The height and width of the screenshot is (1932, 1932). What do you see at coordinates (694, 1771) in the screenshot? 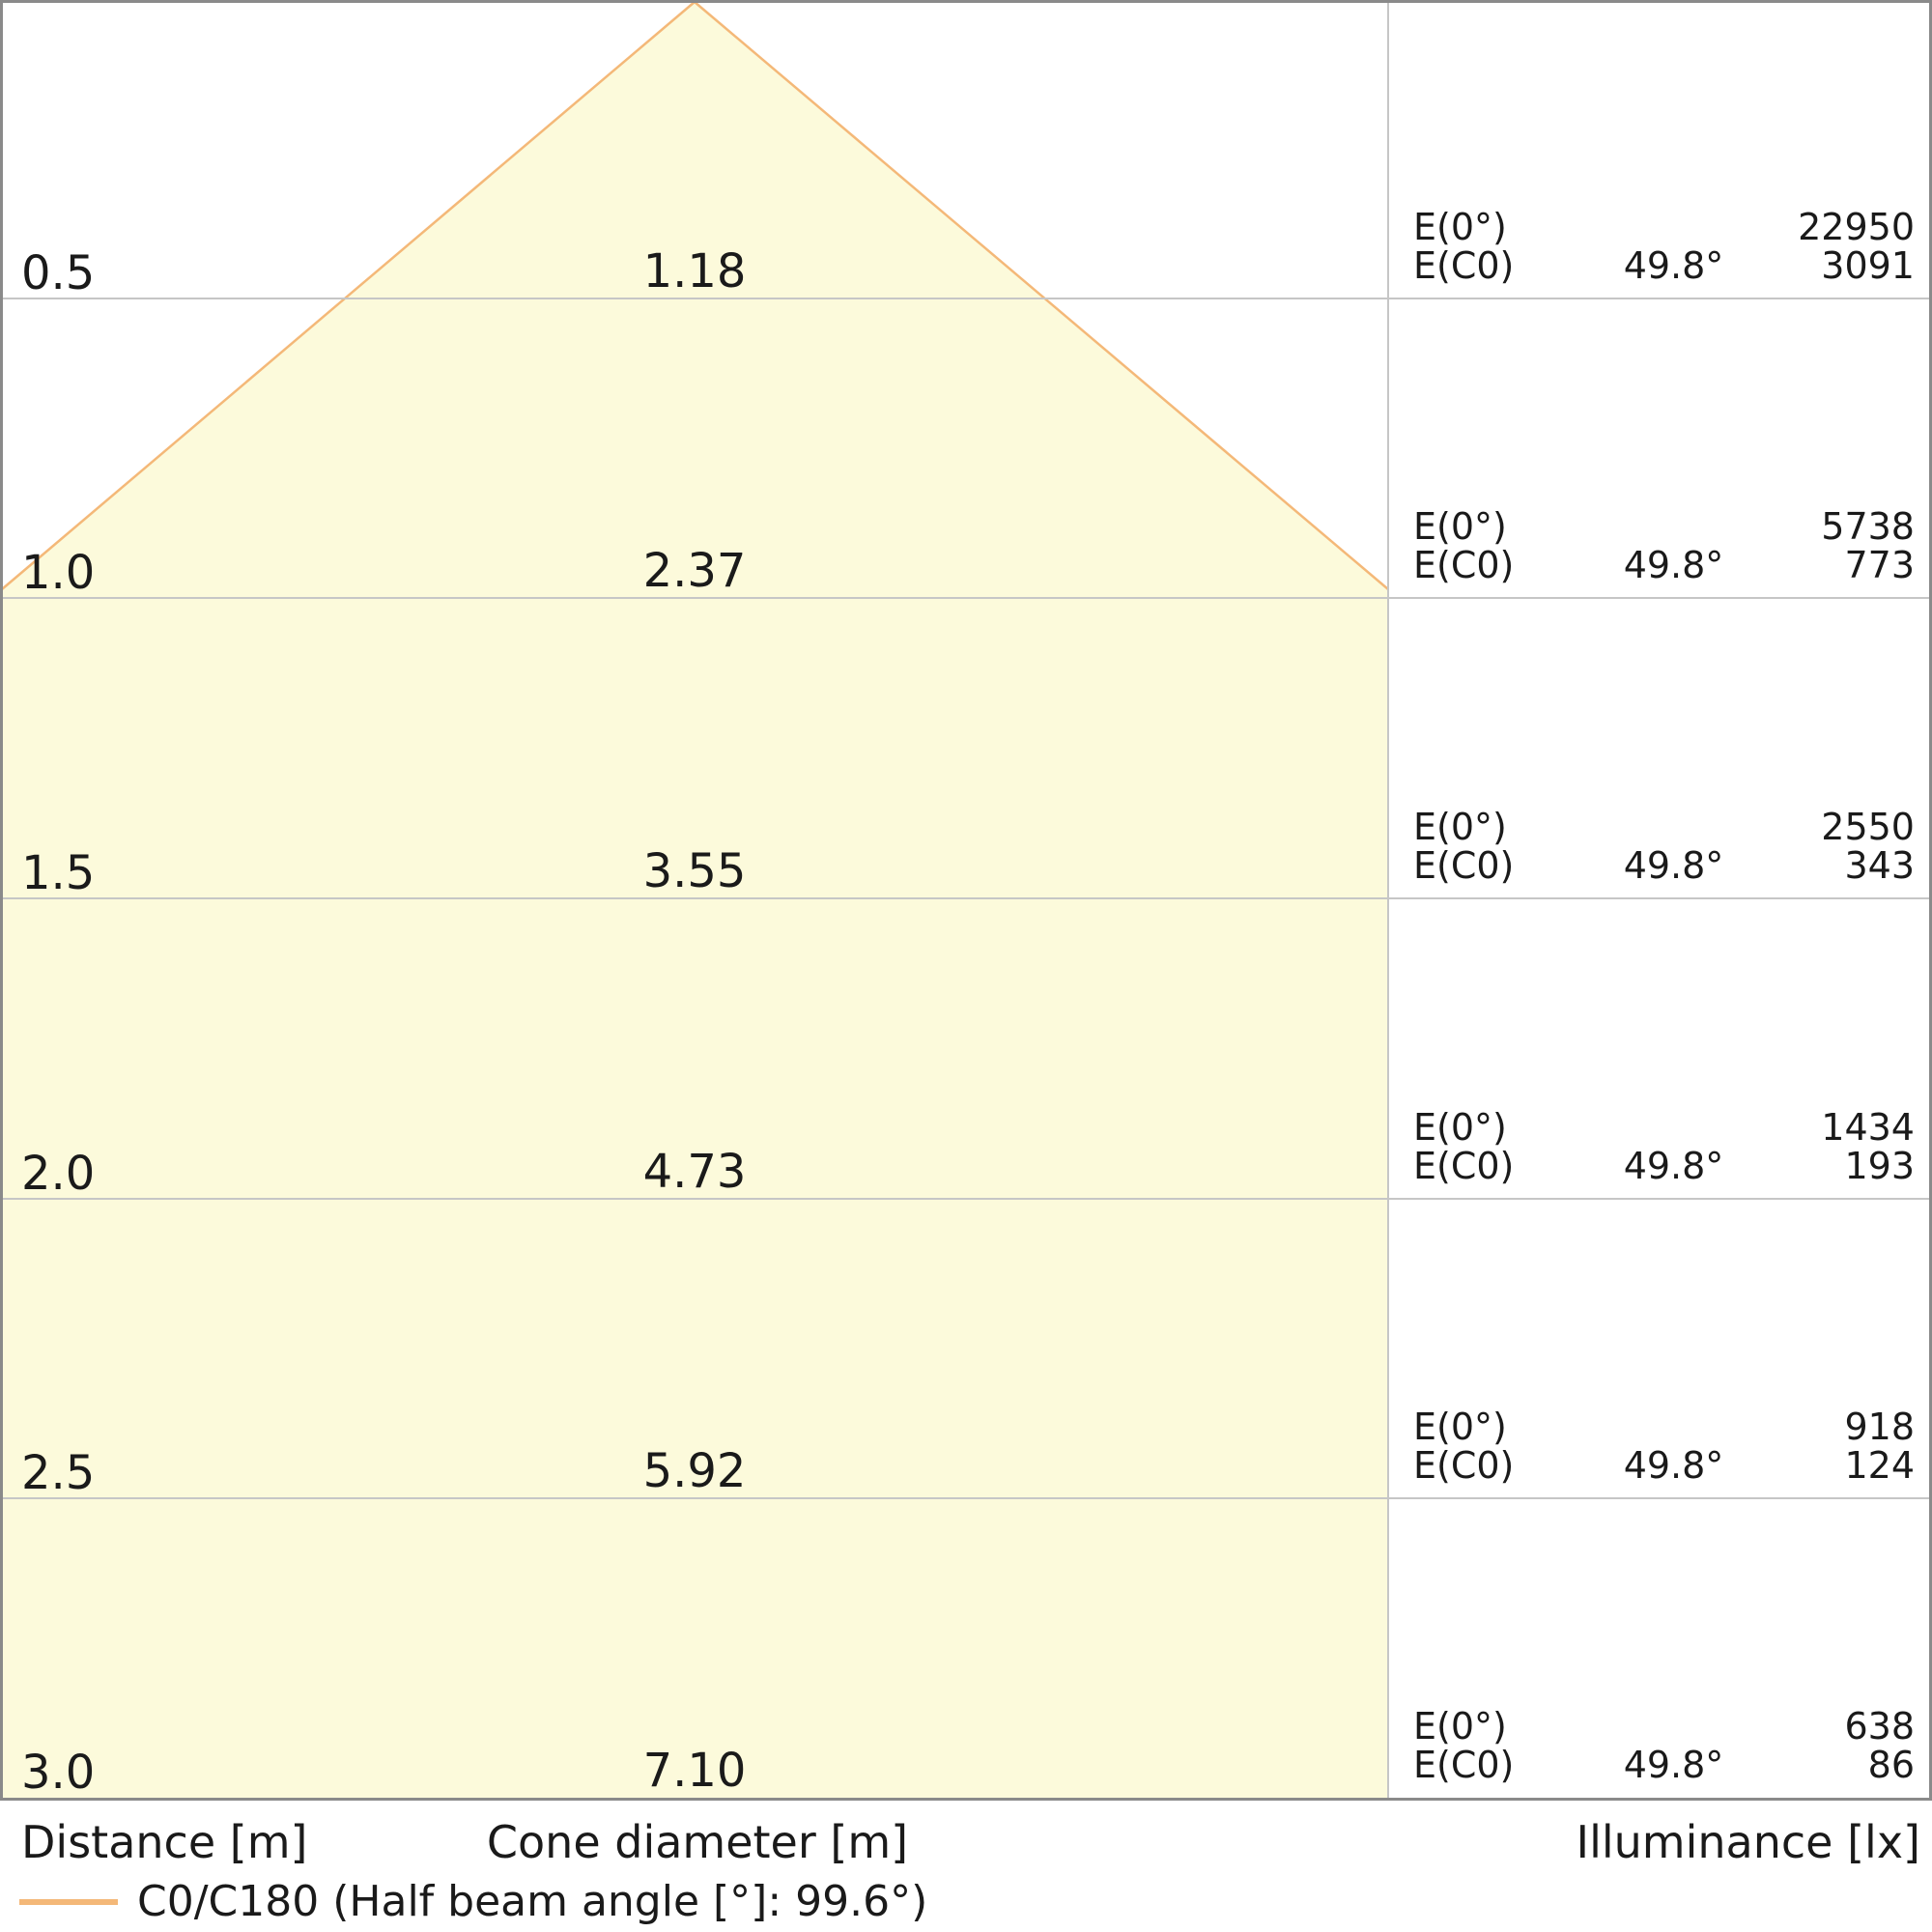
I see `cone-diameter-value: 7.10` at bounding box center [694, 1771].